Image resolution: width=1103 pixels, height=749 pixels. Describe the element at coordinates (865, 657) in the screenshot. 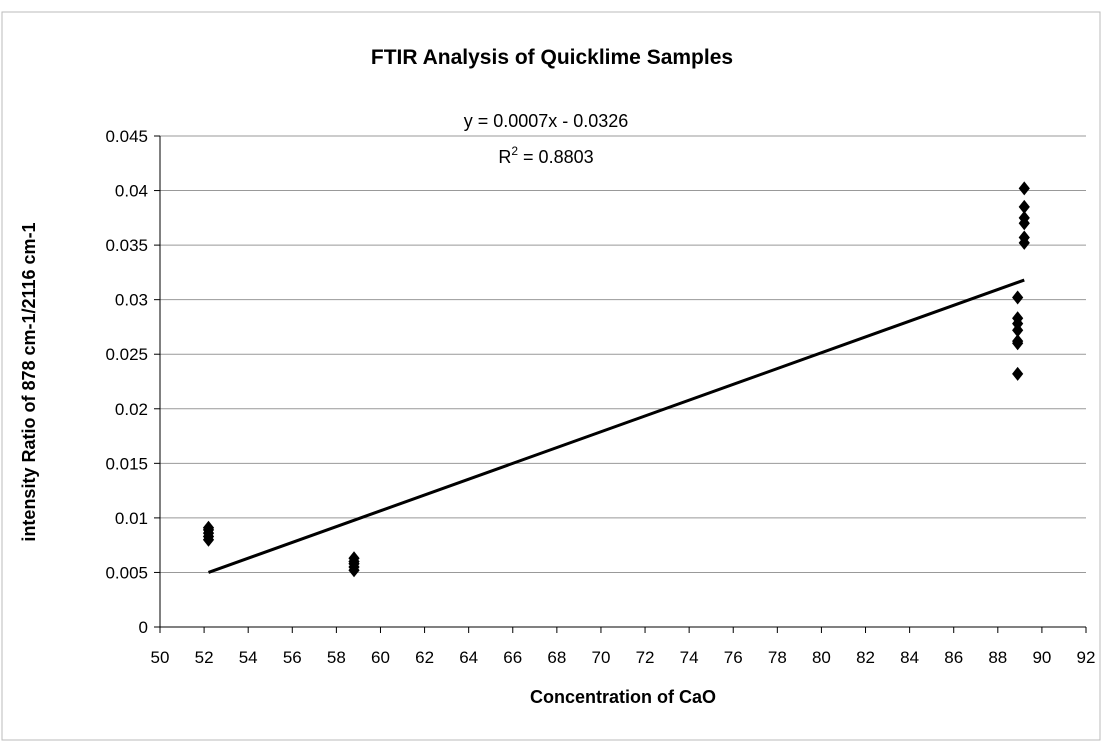

I see `x-tick-label: 82` at that location.